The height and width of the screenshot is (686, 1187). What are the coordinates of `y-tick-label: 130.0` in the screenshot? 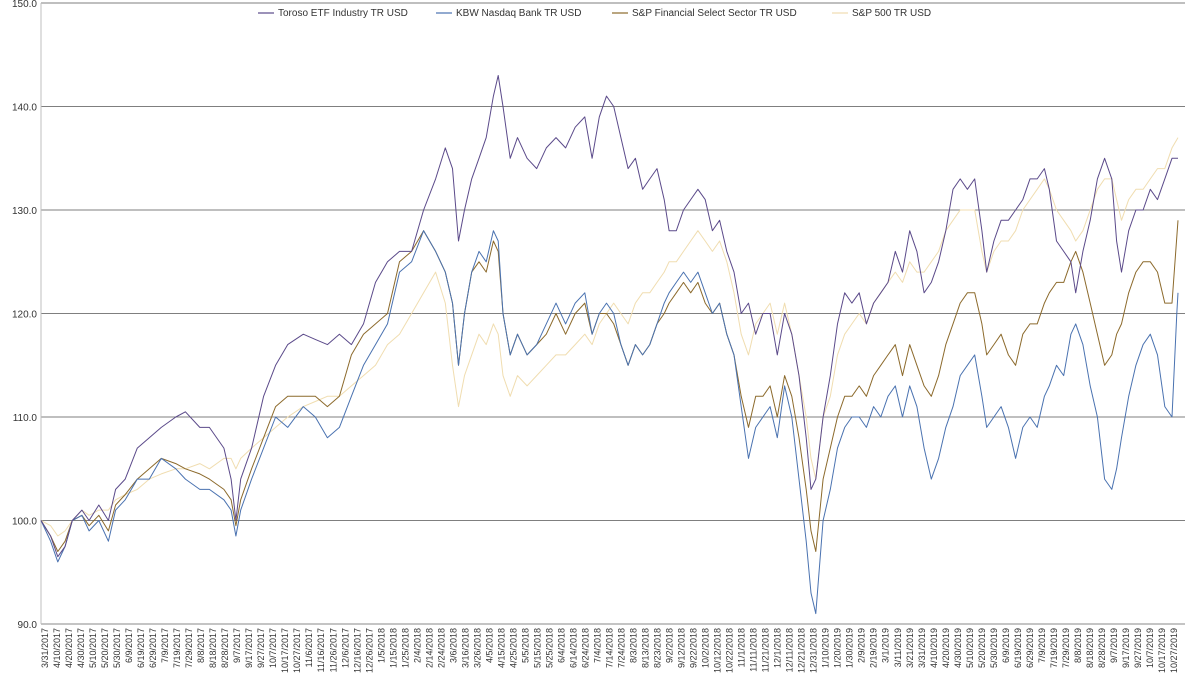 It's located at (24, 211).